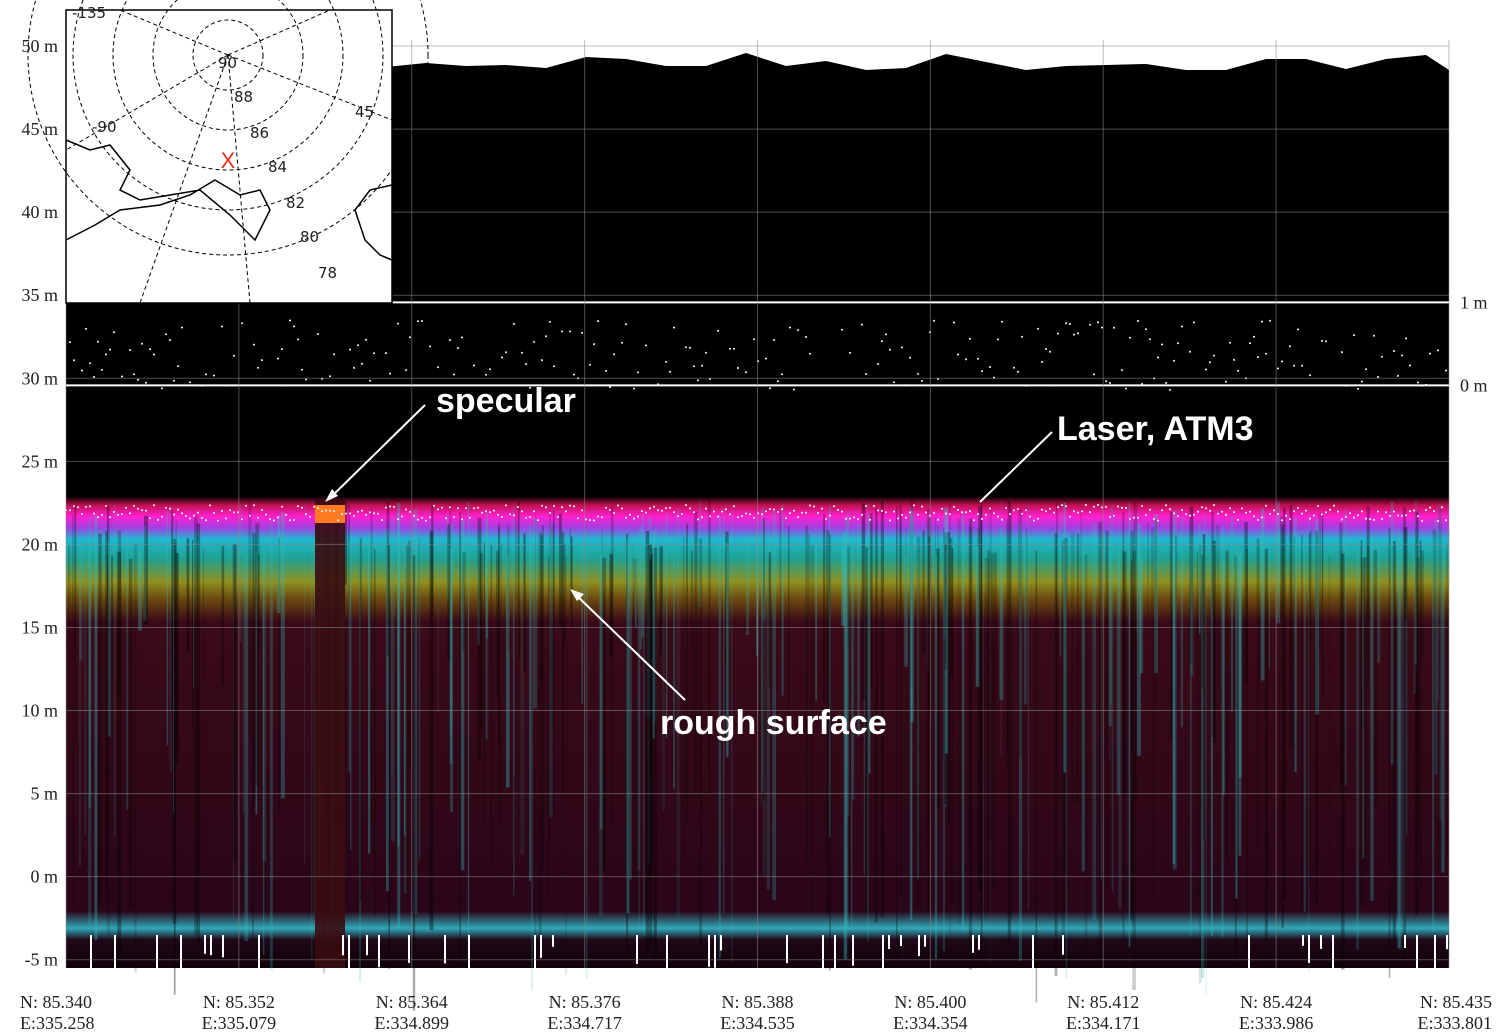  I want to click on x-tick-label-north: N: 85.388, so click(758, 1002).